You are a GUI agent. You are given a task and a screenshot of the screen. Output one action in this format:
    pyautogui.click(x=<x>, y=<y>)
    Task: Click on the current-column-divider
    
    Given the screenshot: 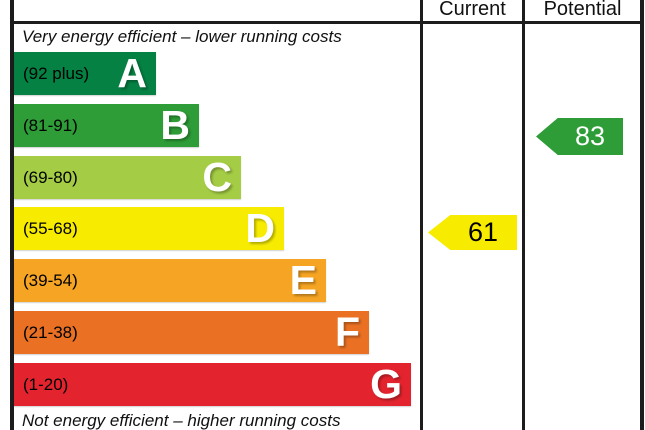 What is the action you would take?
    pyautogui.click(x=421, y=215)
    